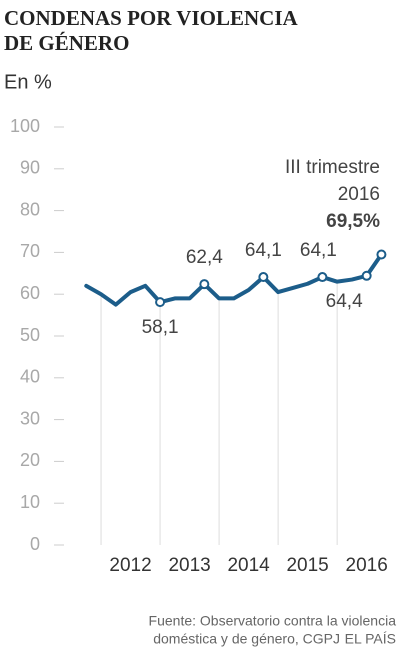 The image size is (414, 654). I want to click on y-tick-label: 90, so click(30, 168).